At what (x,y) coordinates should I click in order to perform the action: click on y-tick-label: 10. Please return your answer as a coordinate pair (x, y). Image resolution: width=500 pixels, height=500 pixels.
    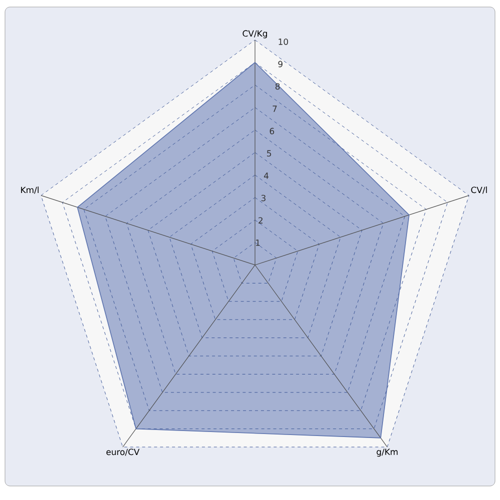
    Looking at the image, I should click on (283, 41).